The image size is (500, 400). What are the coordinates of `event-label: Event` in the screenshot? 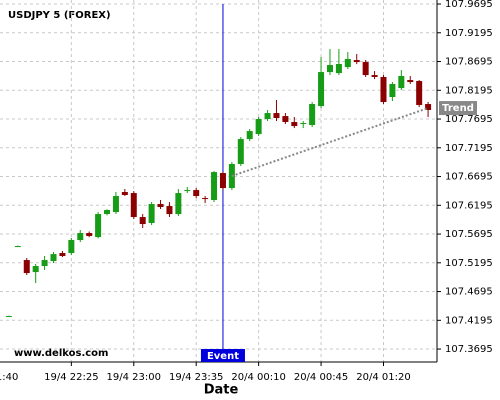 It's located at (223, 356).